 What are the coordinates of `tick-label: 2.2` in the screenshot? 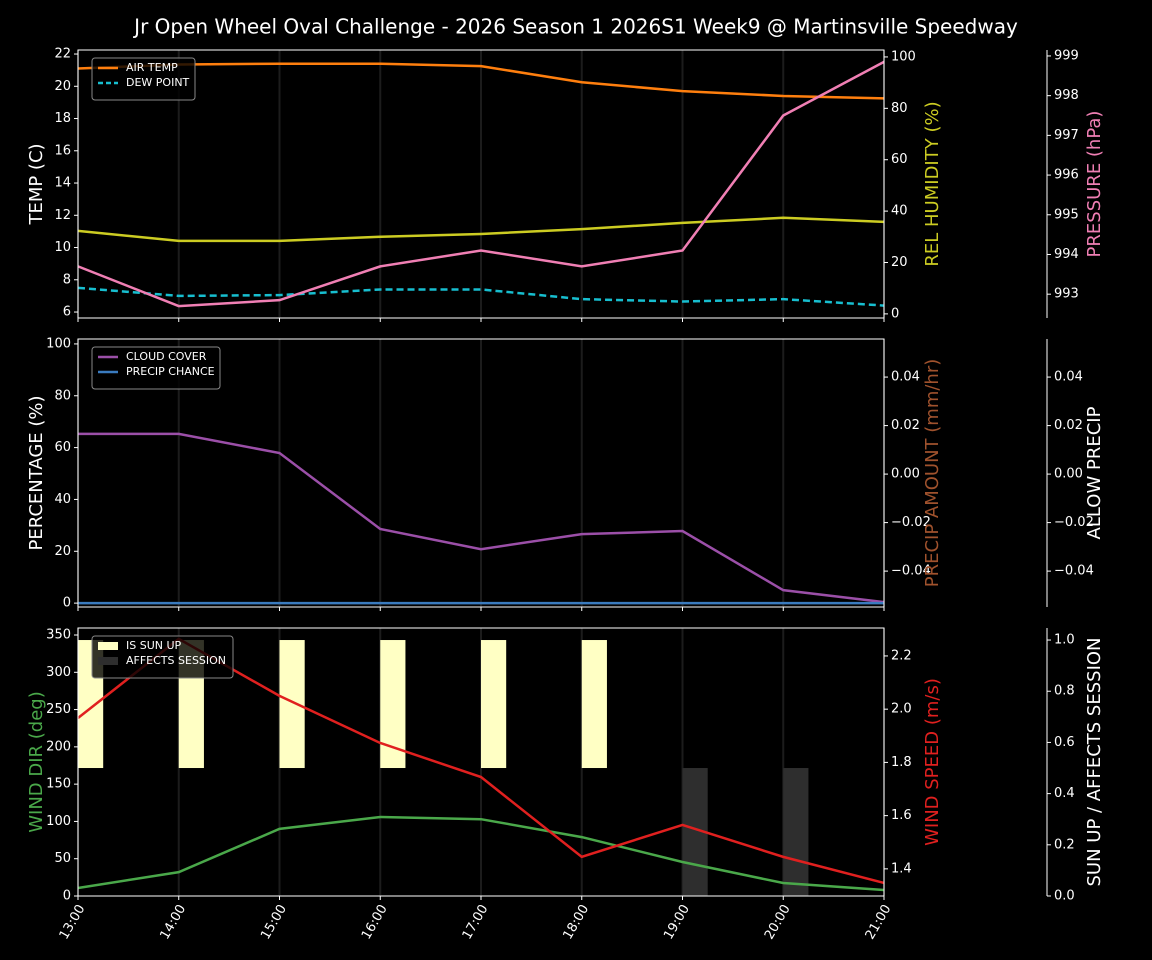 It's located at (901, 655).